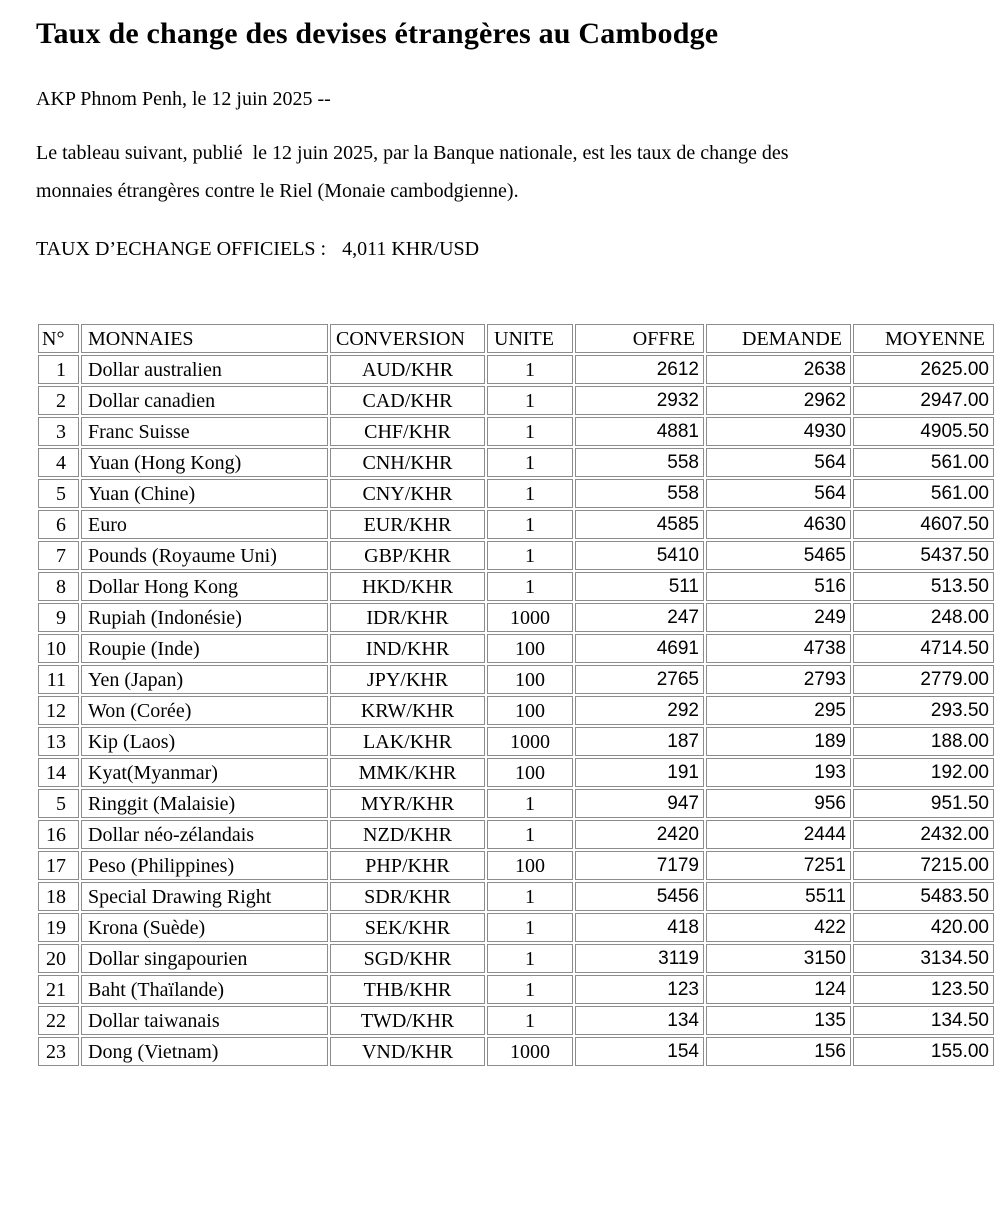 This screenshot has height=1230, width=1000. Describe the element at coordinates (639, 772) in the screenshot. I see `cell-offre: 191` at that location.